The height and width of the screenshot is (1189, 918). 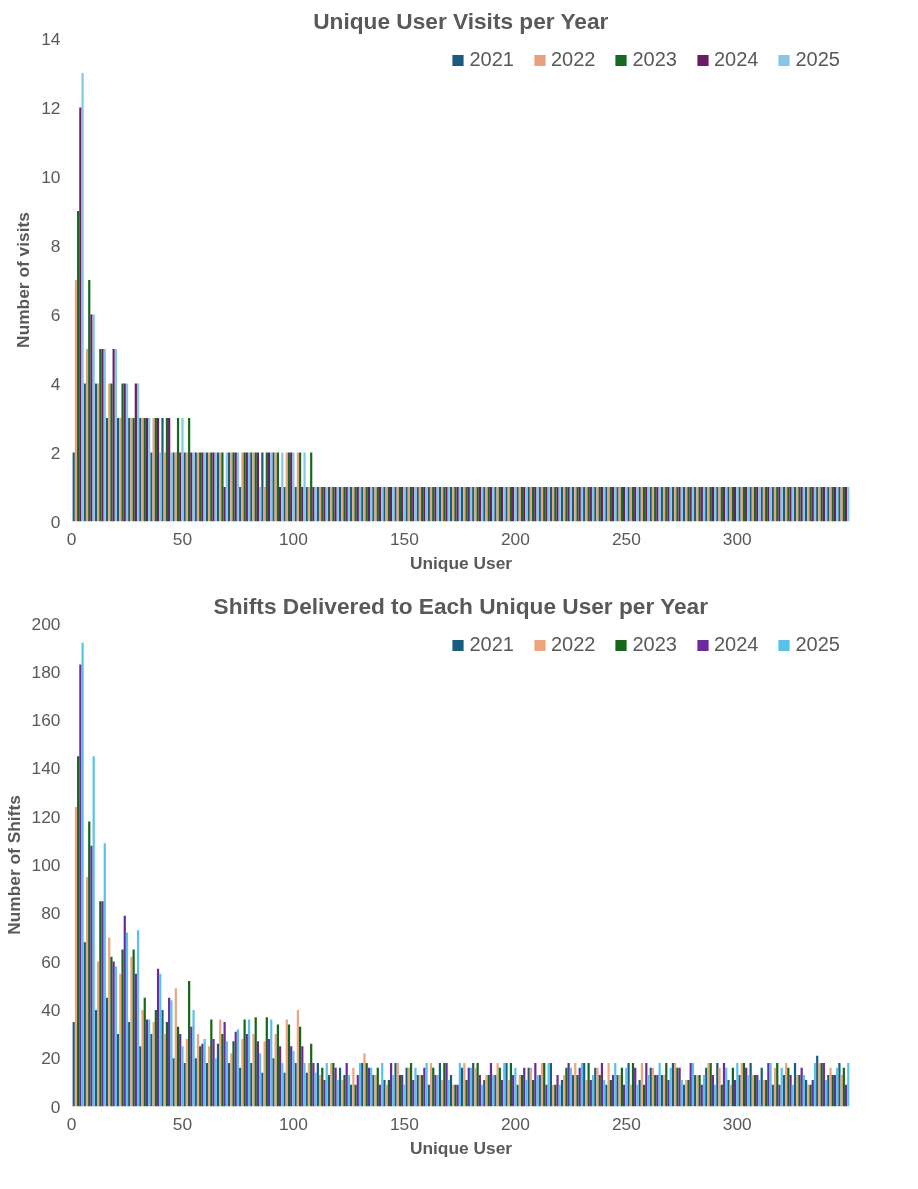 What do you see at coordinates (46, 720) in the screenshot?
I see `y-tick-label: 160` at bounding box center [46, 720].